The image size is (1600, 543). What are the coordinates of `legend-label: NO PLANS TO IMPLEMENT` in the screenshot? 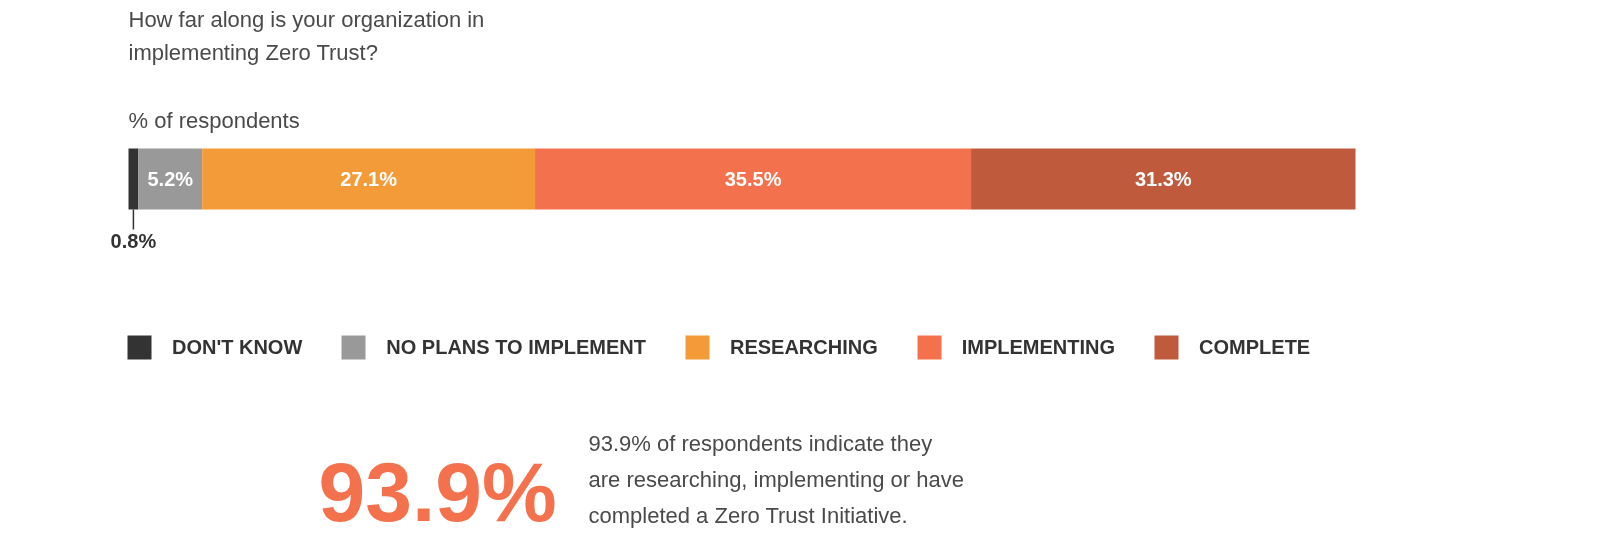 It's located at (516, 347).